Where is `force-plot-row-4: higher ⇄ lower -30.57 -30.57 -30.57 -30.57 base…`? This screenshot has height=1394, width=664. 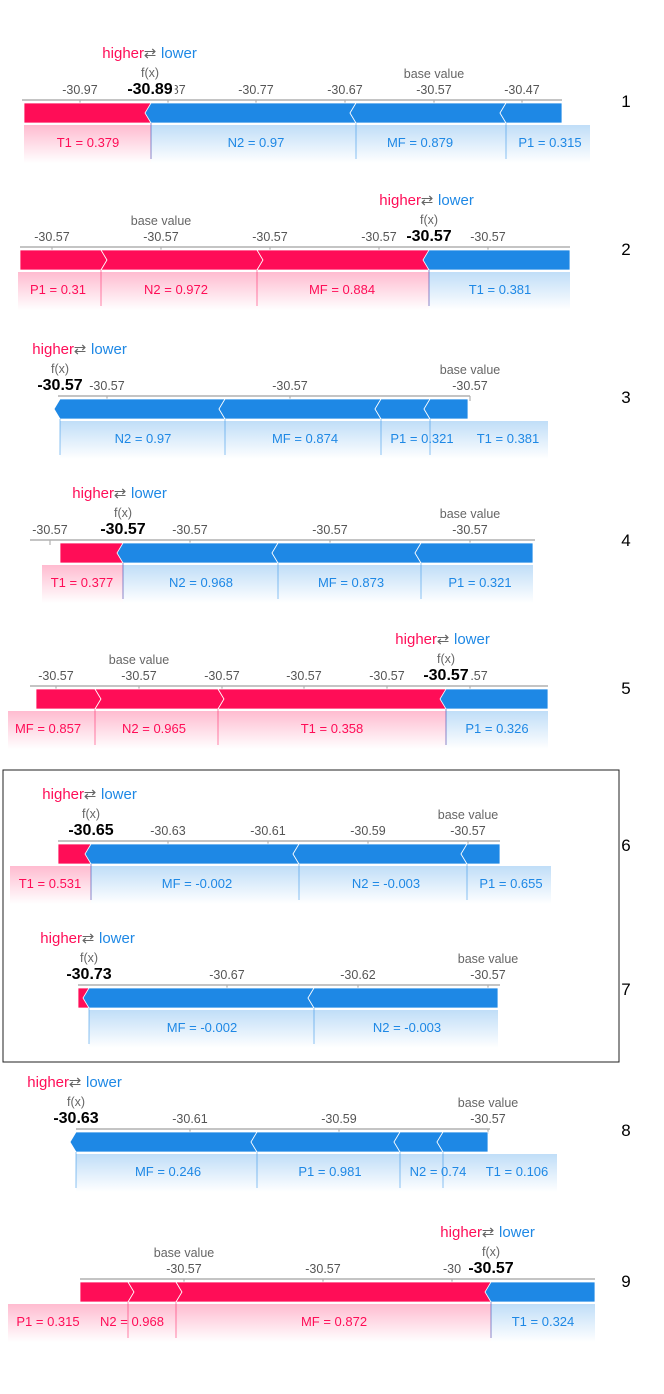 force-plot-row-4: higher ⇄ lower -30.57 -30.57 -30.57 -30.57 base… is located at coordinates (330, 544).